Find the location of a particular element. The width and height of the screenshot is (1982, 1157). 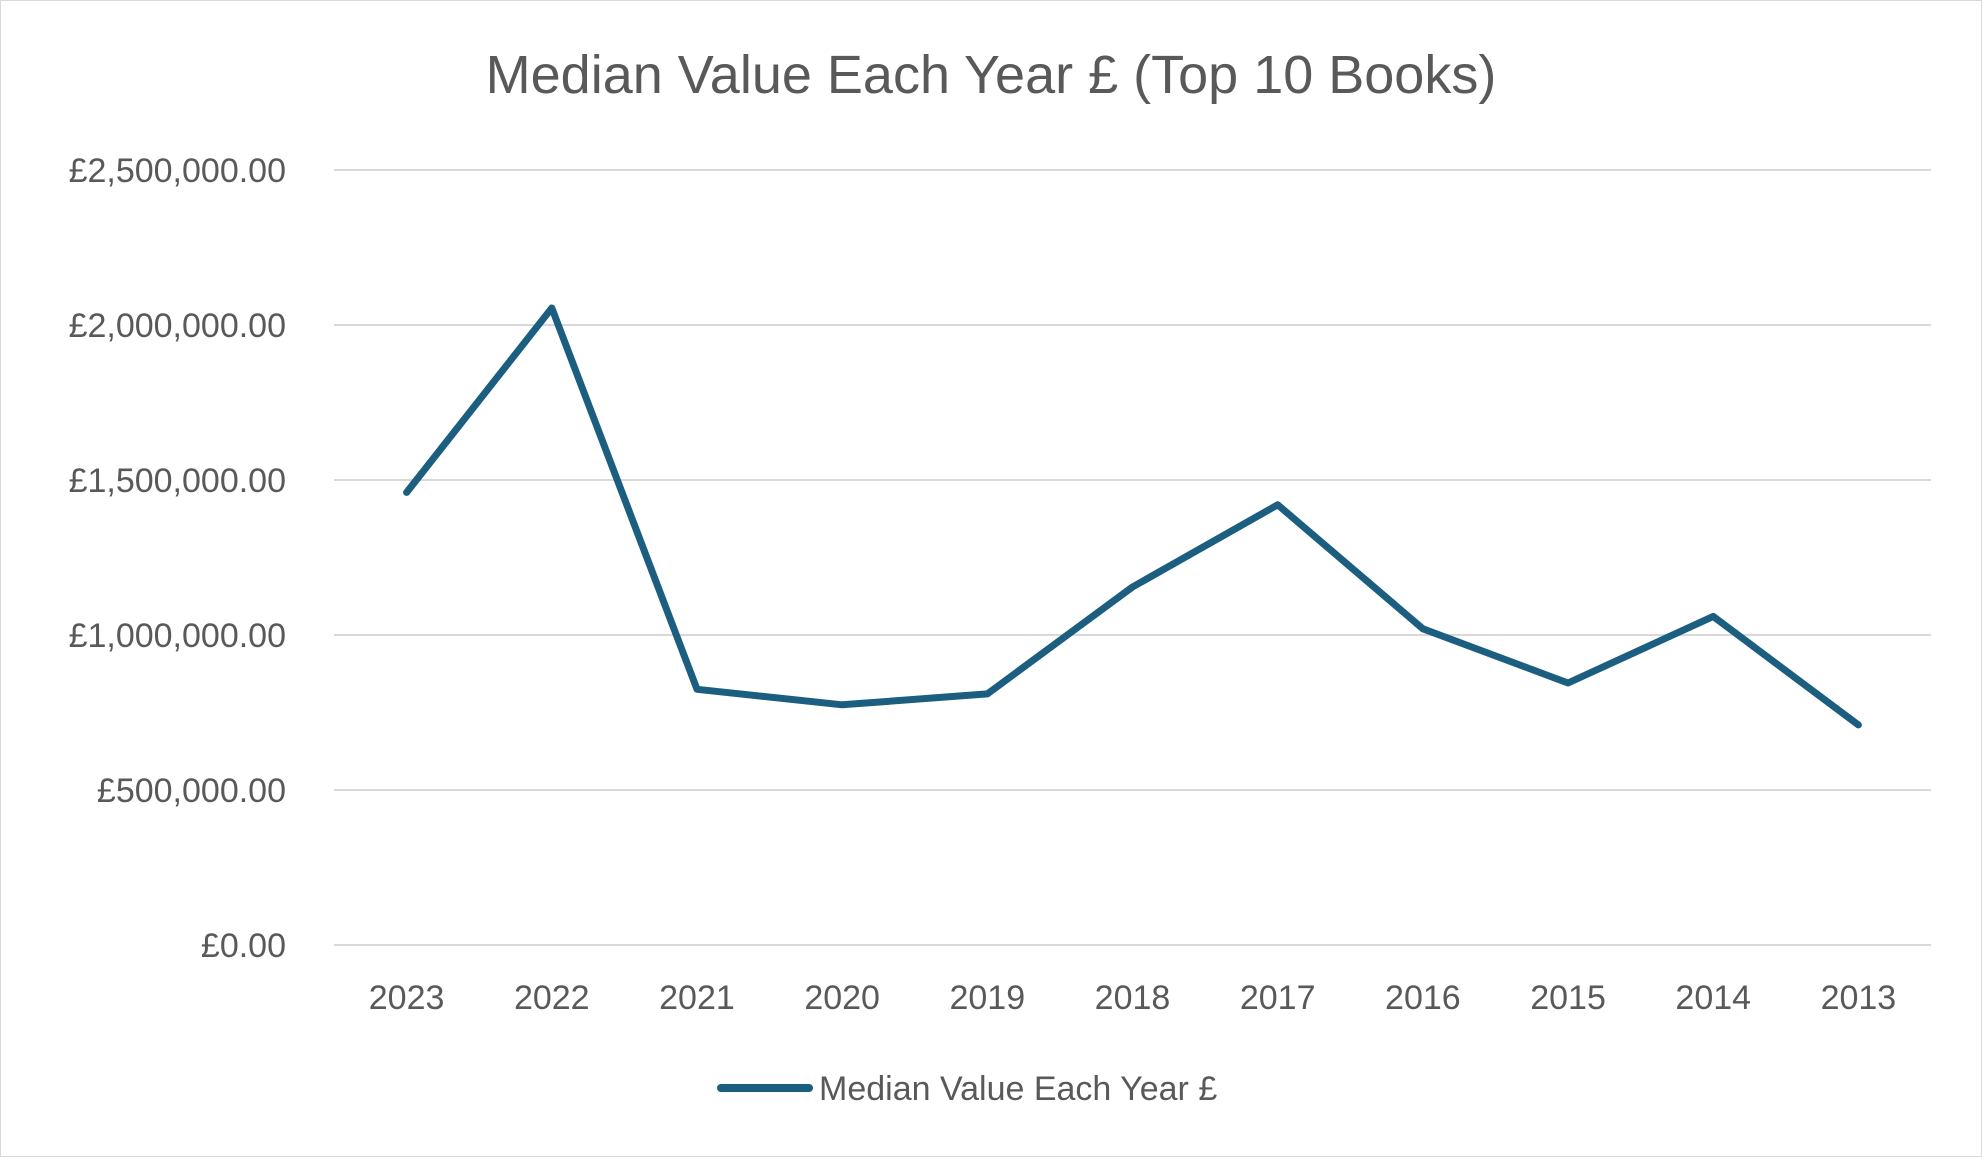

legend: Median Value Each Year £ is located at coordinates (967, 1089).